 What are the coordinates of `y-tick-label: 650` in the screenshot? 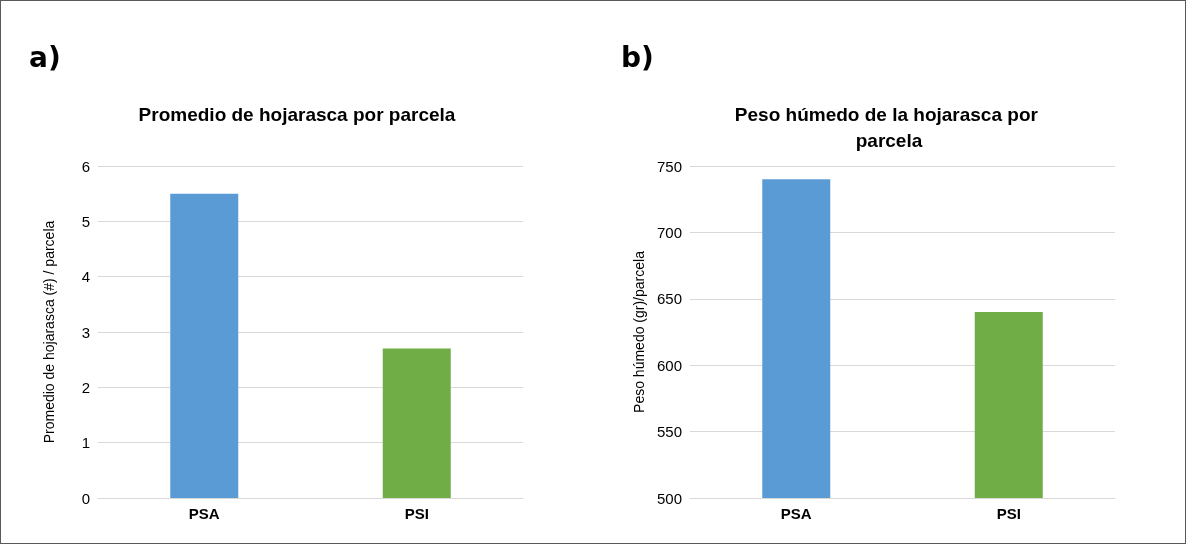 It's located at (669, 299).